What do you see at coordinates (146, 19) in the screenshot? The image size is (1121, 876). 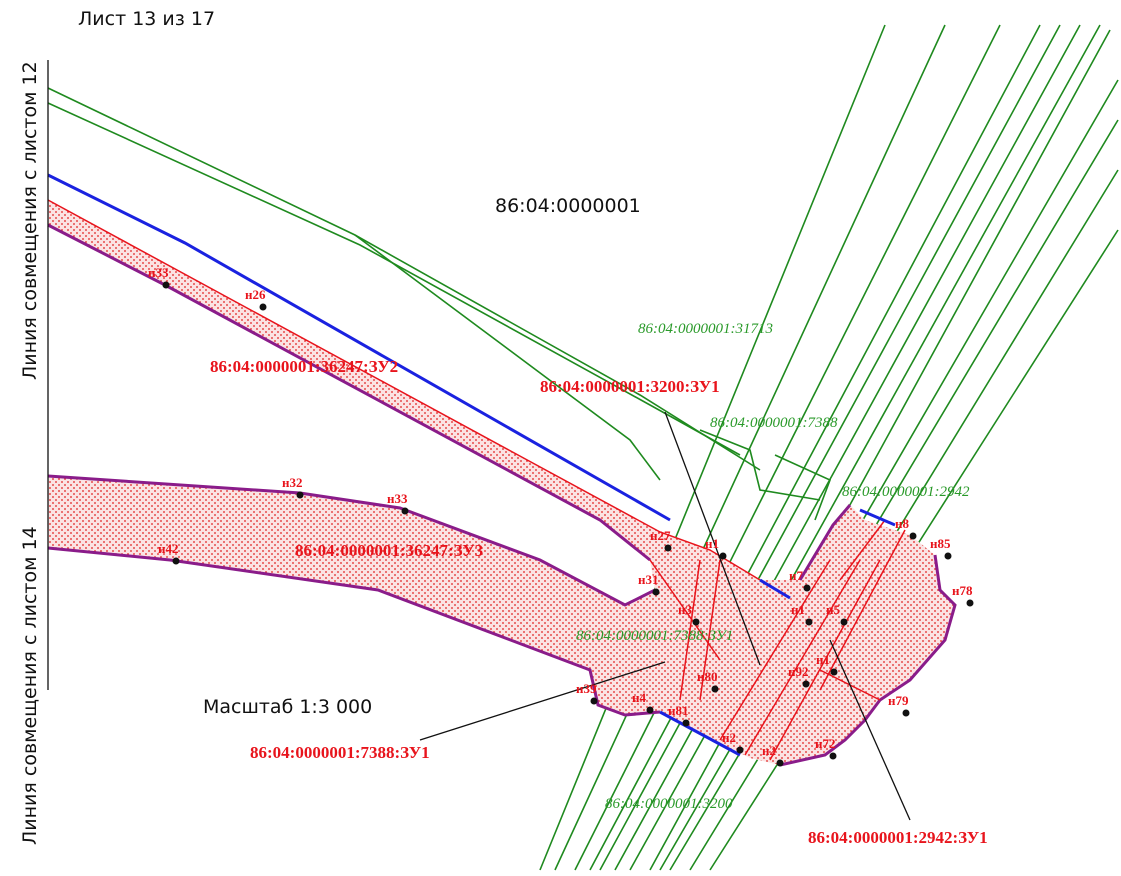 I see `sheet-label: Лист 13 из 17` at bounding box center [146, 19].